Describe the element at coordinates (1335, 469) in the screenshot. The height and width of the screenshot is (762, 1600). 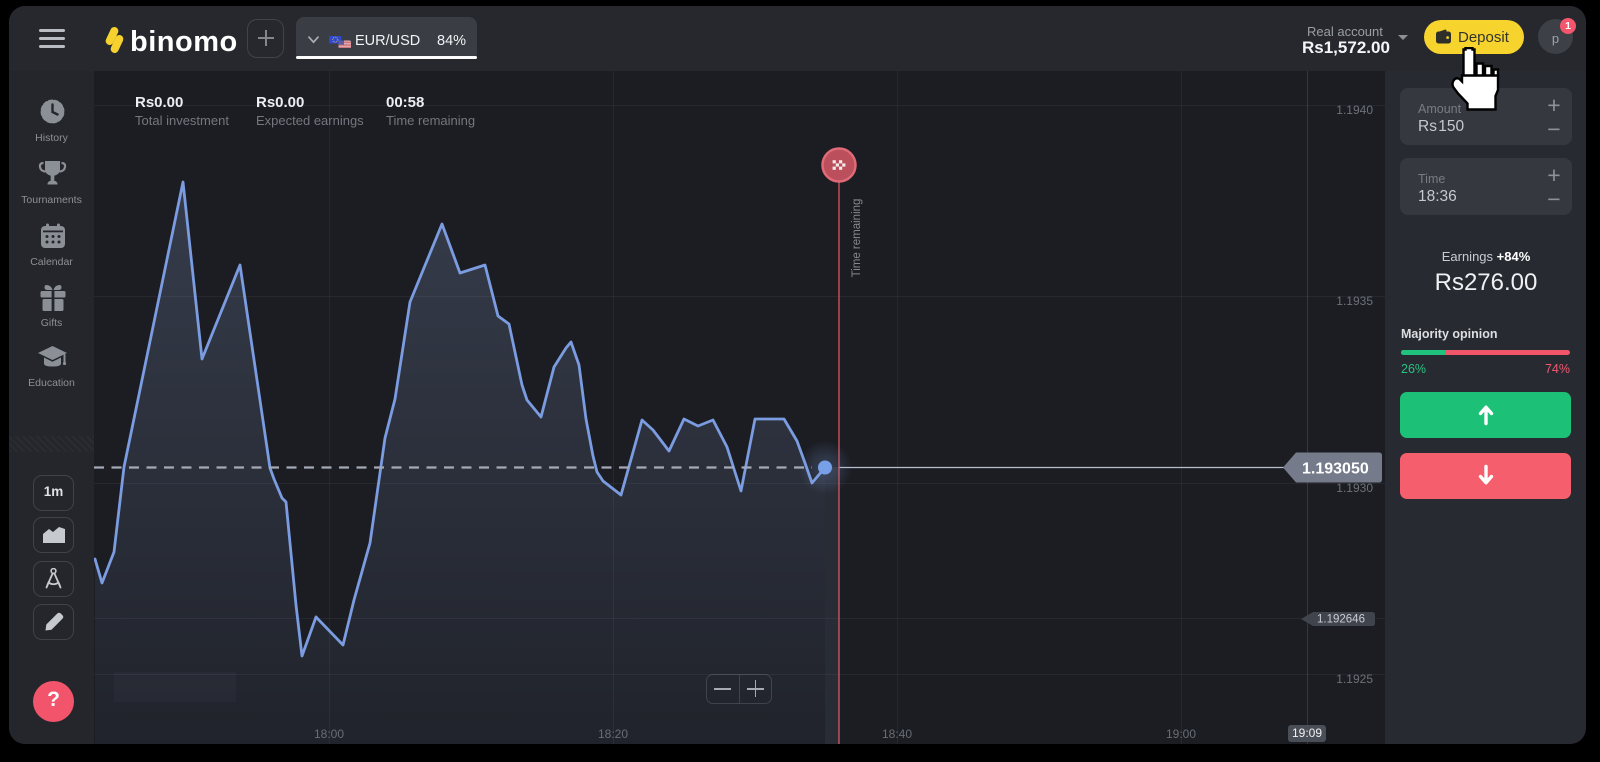
I see `svg-text: 1.193050` at that location.